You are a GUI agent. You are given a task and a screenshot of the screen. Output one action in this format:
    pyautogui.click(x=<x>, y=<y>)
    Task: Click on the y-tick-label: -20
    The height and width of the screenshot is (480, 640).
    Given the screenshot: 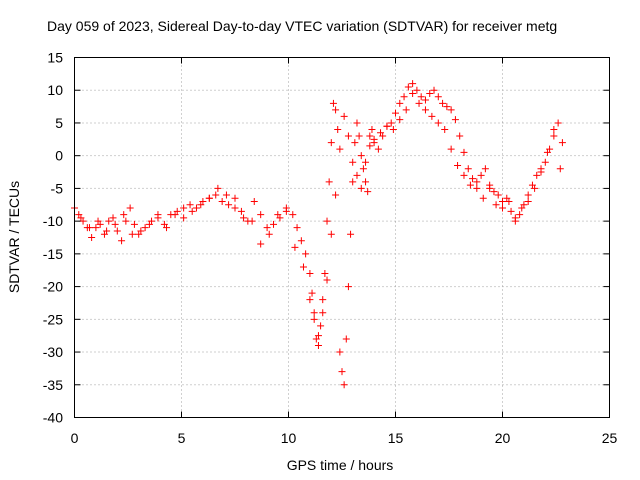 What is the action you would take?
    pyautogui.click(x=53, y=287)
    